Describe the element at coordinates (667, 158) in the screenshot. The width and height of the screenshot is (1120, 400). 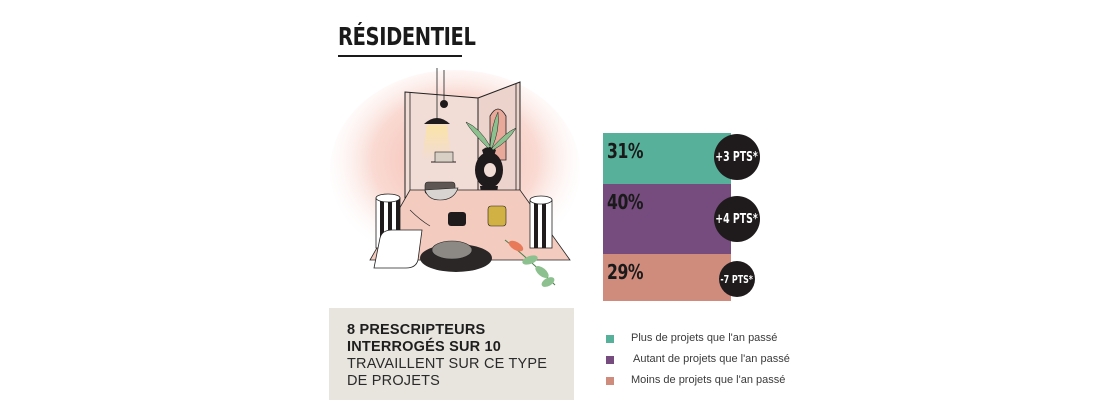
I see `bar-more-projects: 31%` at that location.